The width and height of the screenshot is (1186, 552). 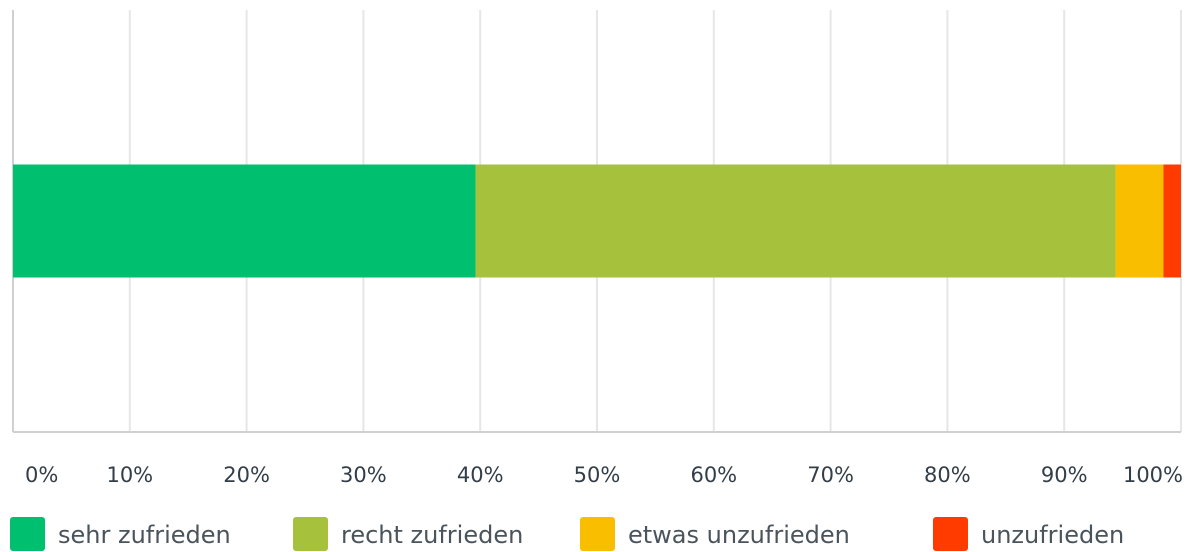 I want to click on x-tick-label: 60%, so click(x=713, y=475).